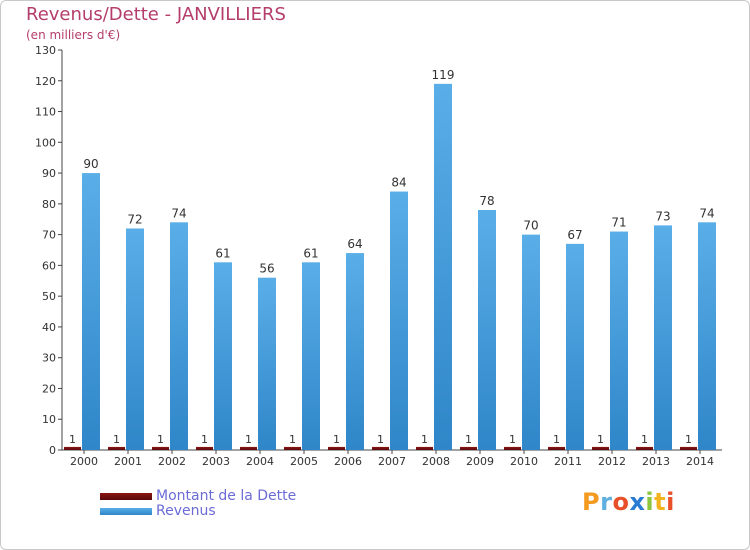 Image resolution: width=750 pixels, height=550 pixels. I want to click on y-tick-label: 0, so click(52, 450).